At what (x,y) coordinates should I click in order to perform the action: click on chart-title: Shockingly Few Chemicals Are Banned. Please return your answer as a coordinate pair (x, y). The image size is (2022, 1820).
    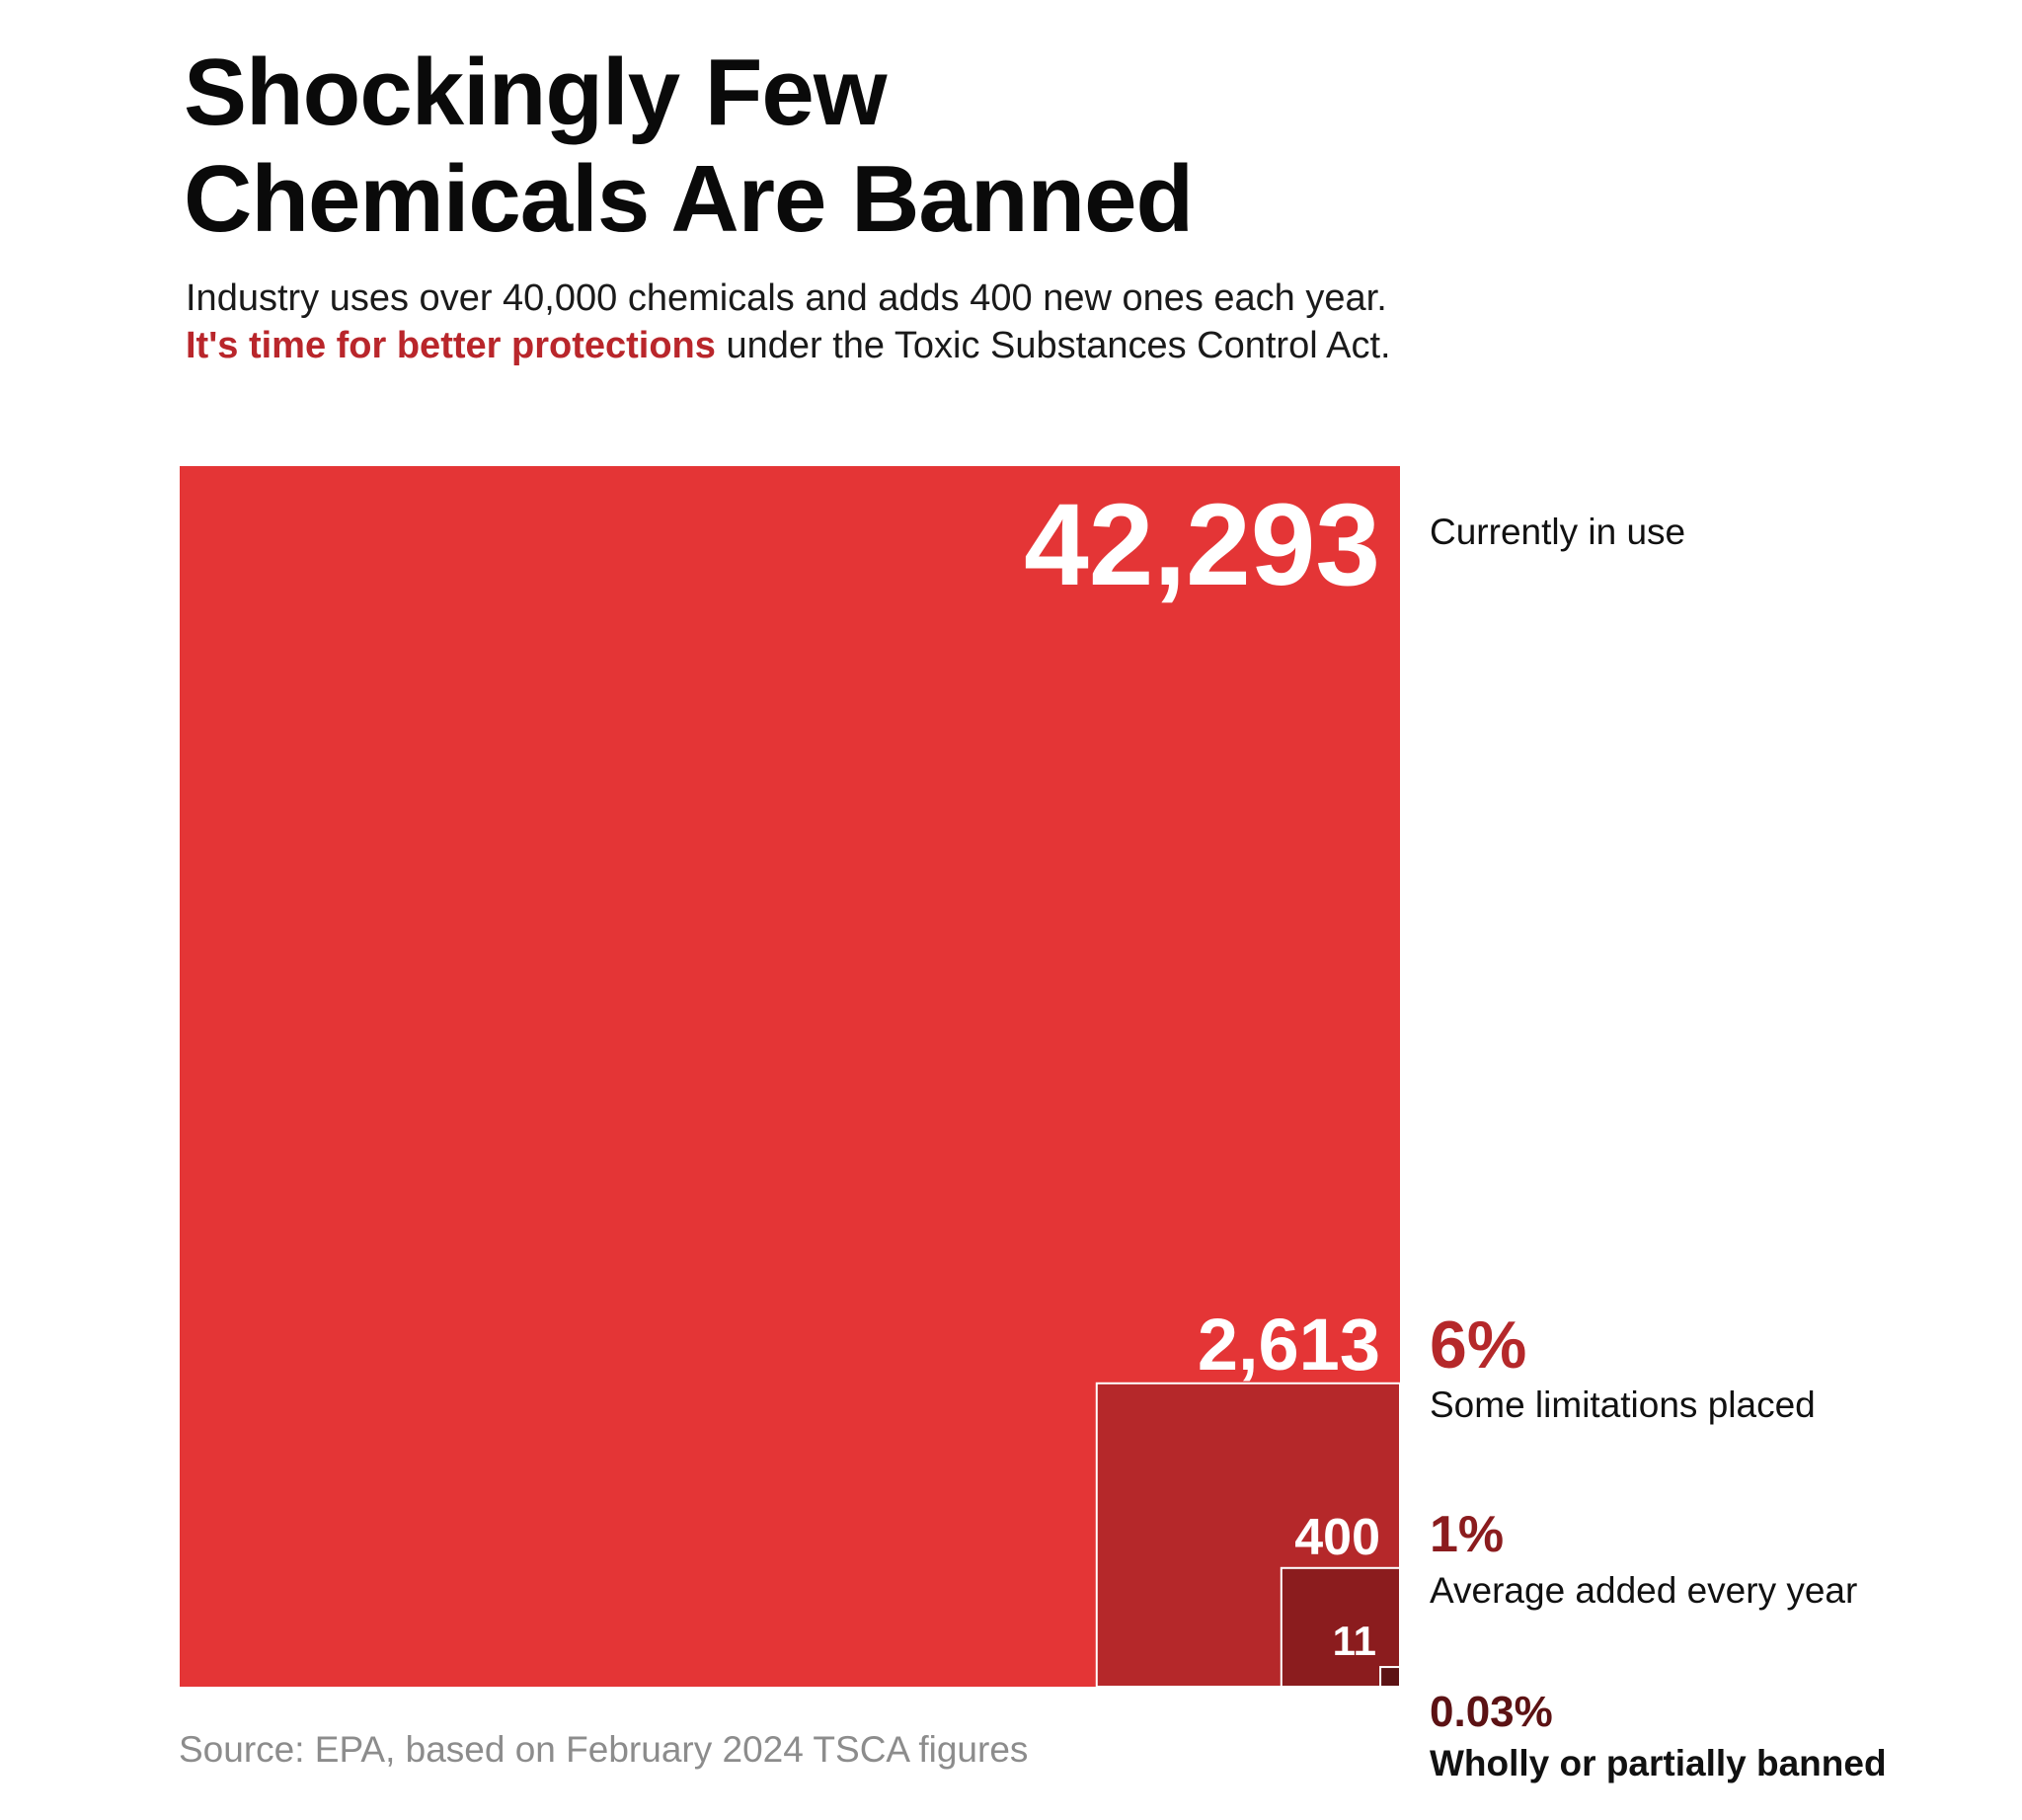
    Looking at the image, I should click on (825, 146).